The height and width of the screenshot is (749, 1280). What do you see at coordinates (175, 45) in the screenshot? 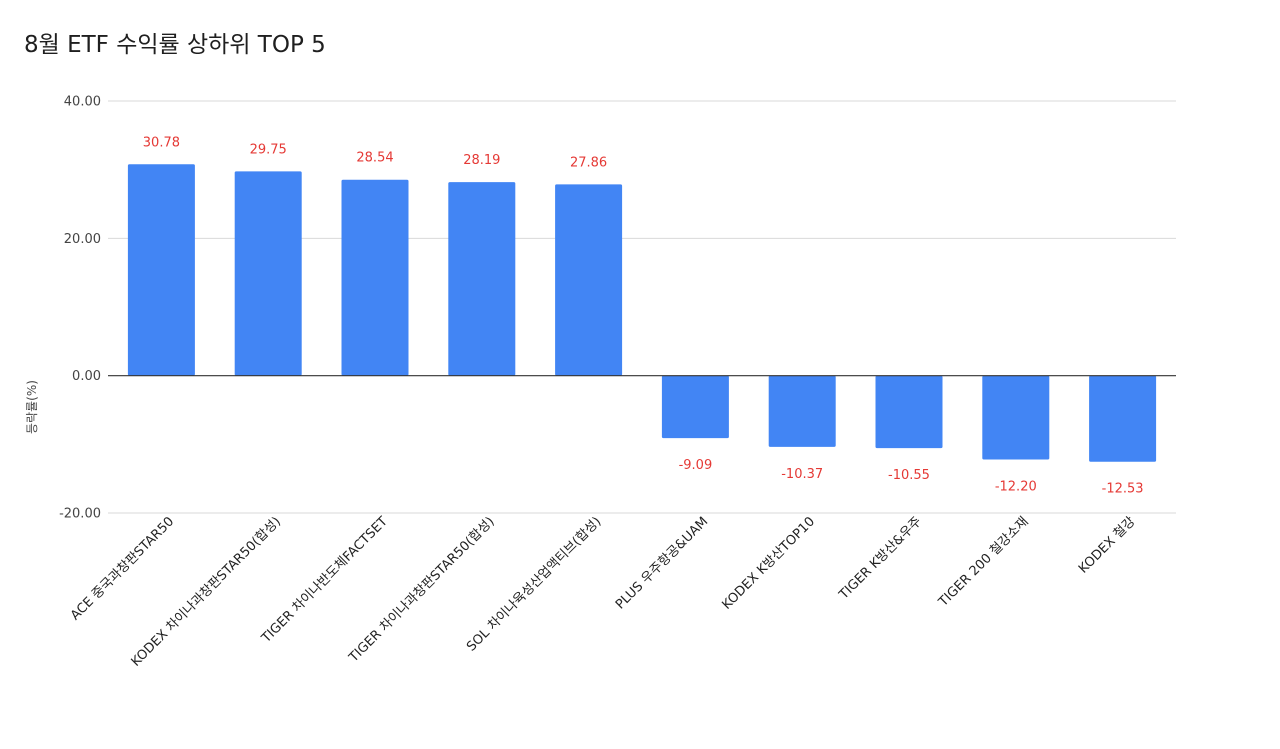
I see `chart-title: 8월 ETF 수익률 상하위 TOP 5` at bounding box center [175, 45].